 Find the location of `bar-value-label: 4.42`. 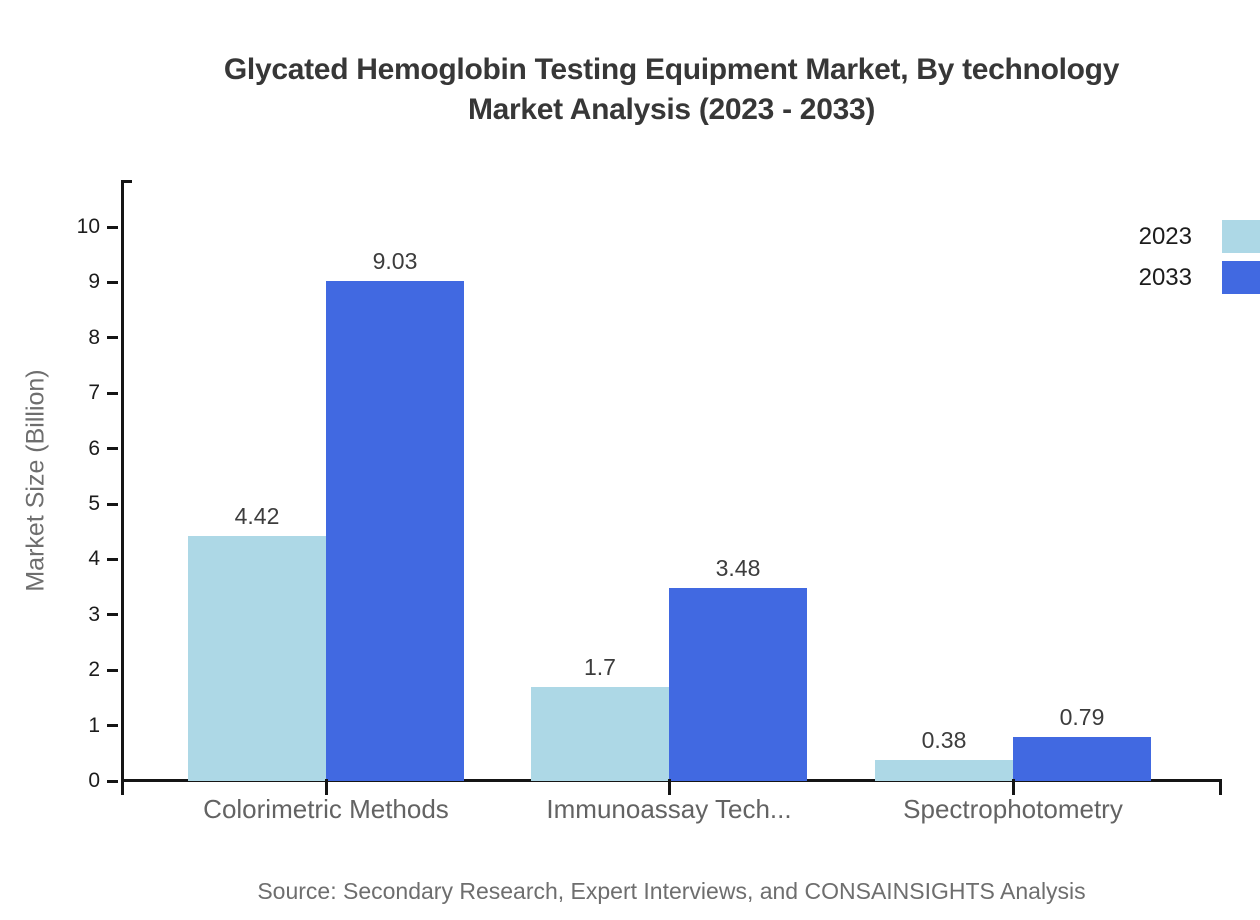

bar-value-label: 4.42 is located at coordinates (257, 516).